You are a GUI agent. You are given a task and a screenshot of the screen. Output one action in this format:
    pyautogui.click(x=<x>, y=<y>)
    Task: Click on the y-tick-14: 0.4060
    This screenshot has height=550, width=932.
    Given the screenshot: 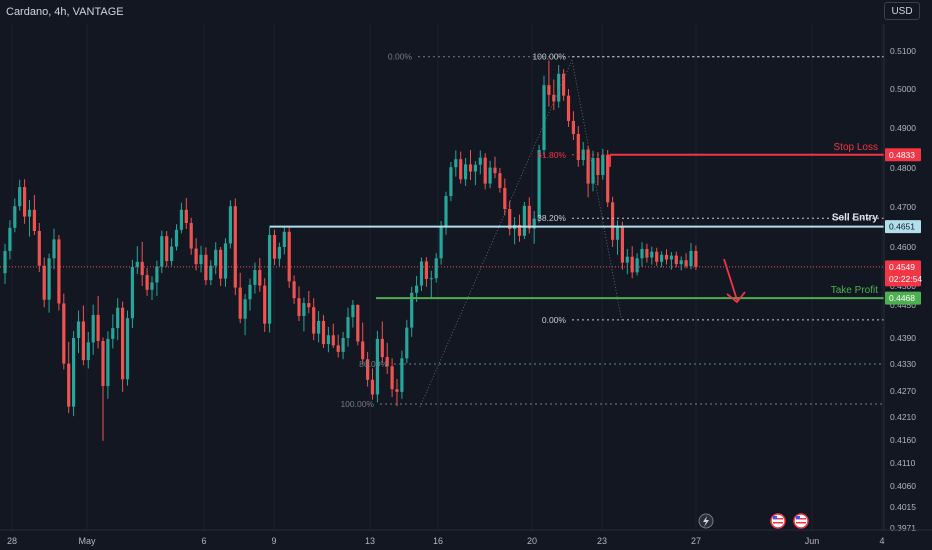 What is the action you would take?
    pyautogui.click(x=903, y=486)
    